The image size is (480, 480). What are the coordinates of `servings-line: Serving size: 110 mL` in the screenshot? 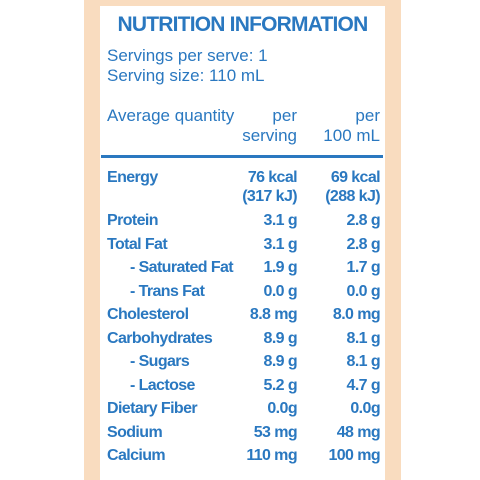 It's located at (186, 75).